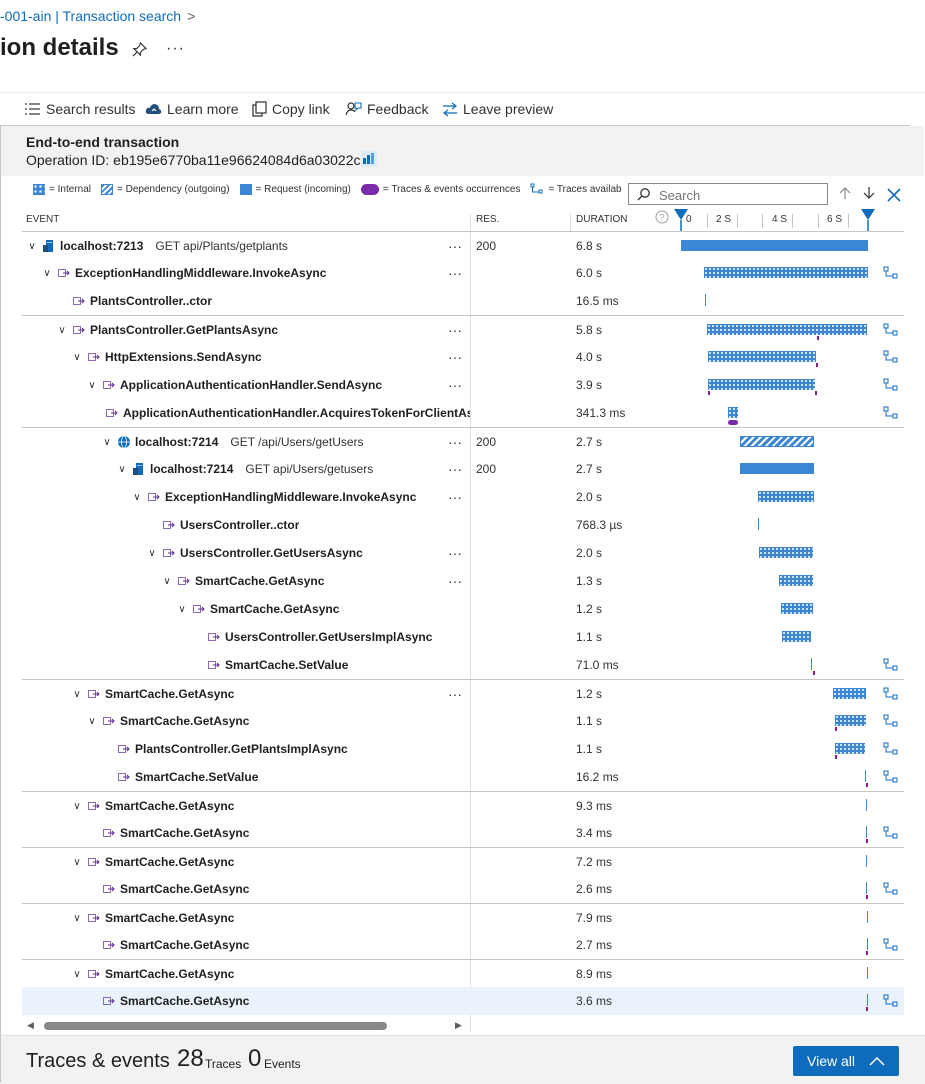  What do you see at coordinates (463, 665) in the screenshot?
I see `table-row: SmartCache.SetValue 71.0 ms` at bounding box center [463, 665].